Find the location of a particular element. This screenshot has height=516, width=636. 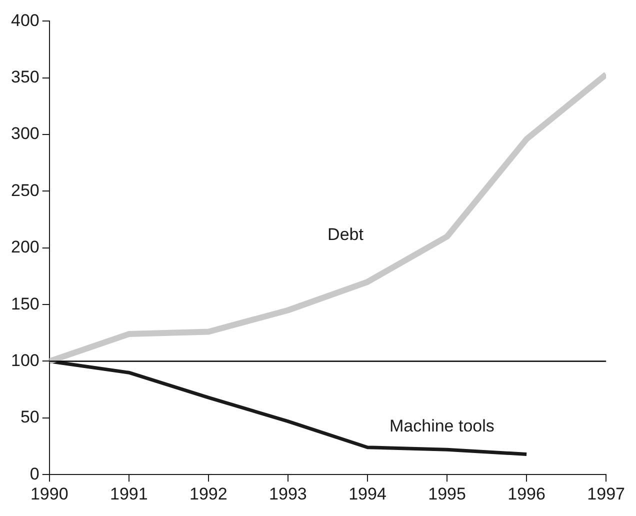

x-tick-label: 1994 is located at coordinates (367, 494).